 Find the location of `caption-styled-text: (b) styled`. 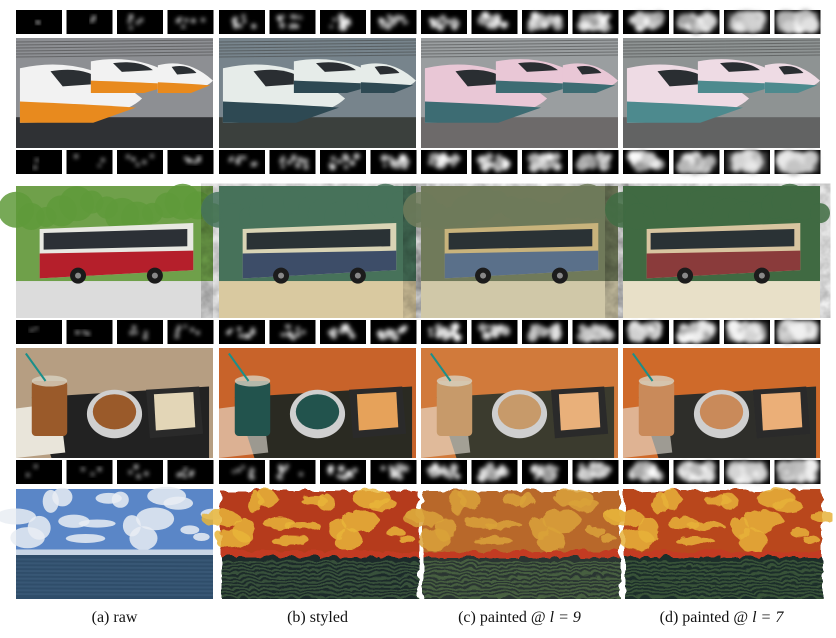

caption-styled-text: (b) styled is located at coordinates (317, 617).